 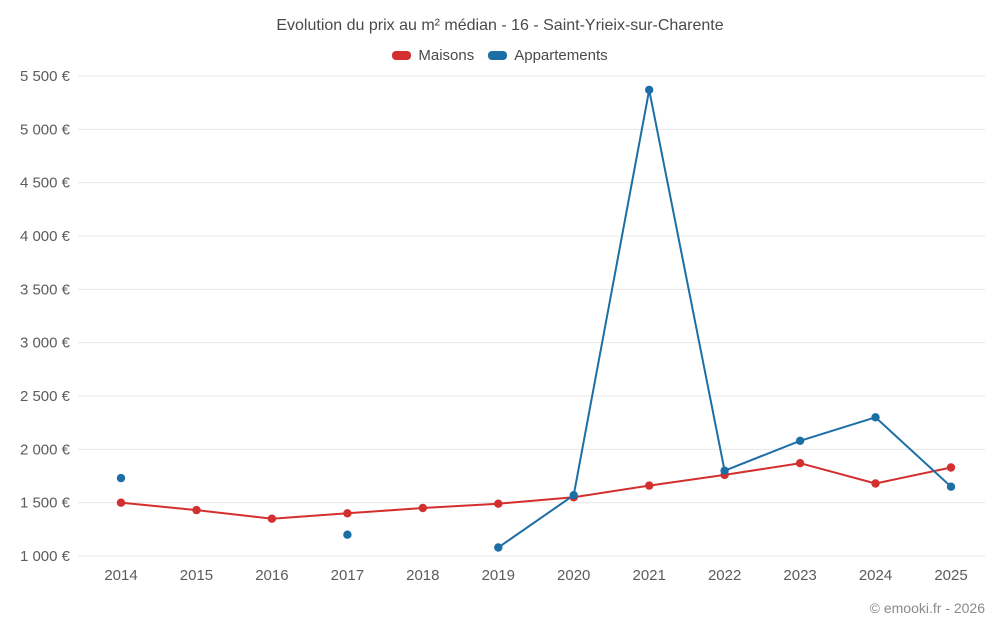 I want to click on legend-label-maisons: Maisons, so click(x=446, y=55).